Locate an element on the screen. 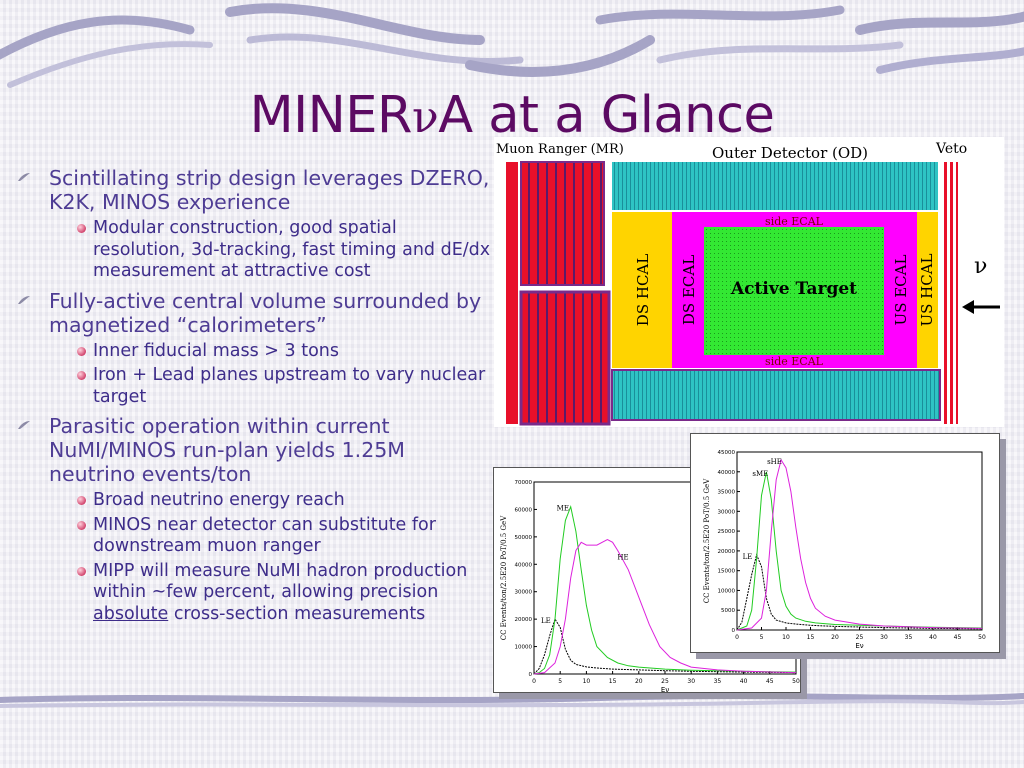 The image size is (1024, 768). series-line-le is located at coordinates (859, 592).